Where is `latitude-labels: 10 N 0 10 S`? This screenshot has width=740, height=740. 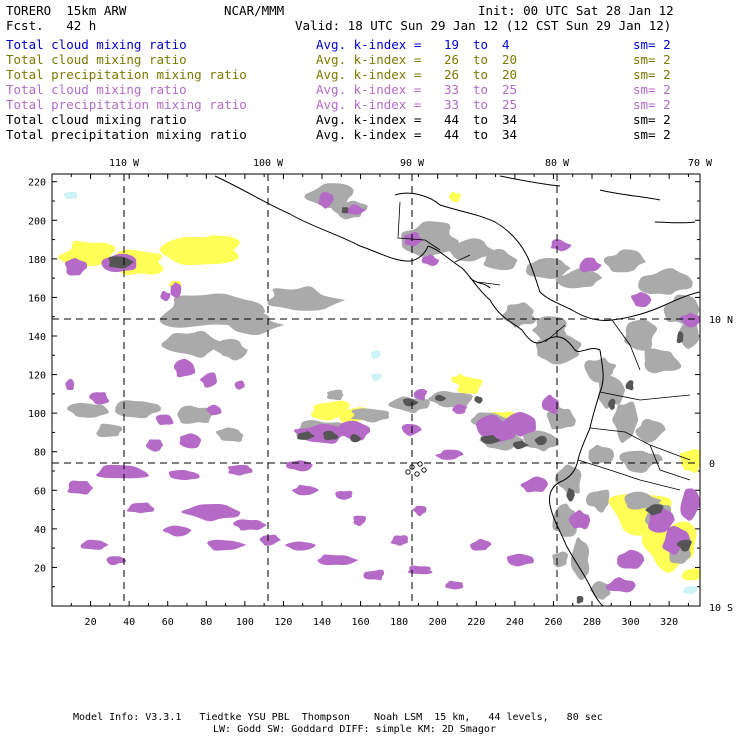
latitude-labels: 10 N 0 10 S is located at coordinates (721, 464).